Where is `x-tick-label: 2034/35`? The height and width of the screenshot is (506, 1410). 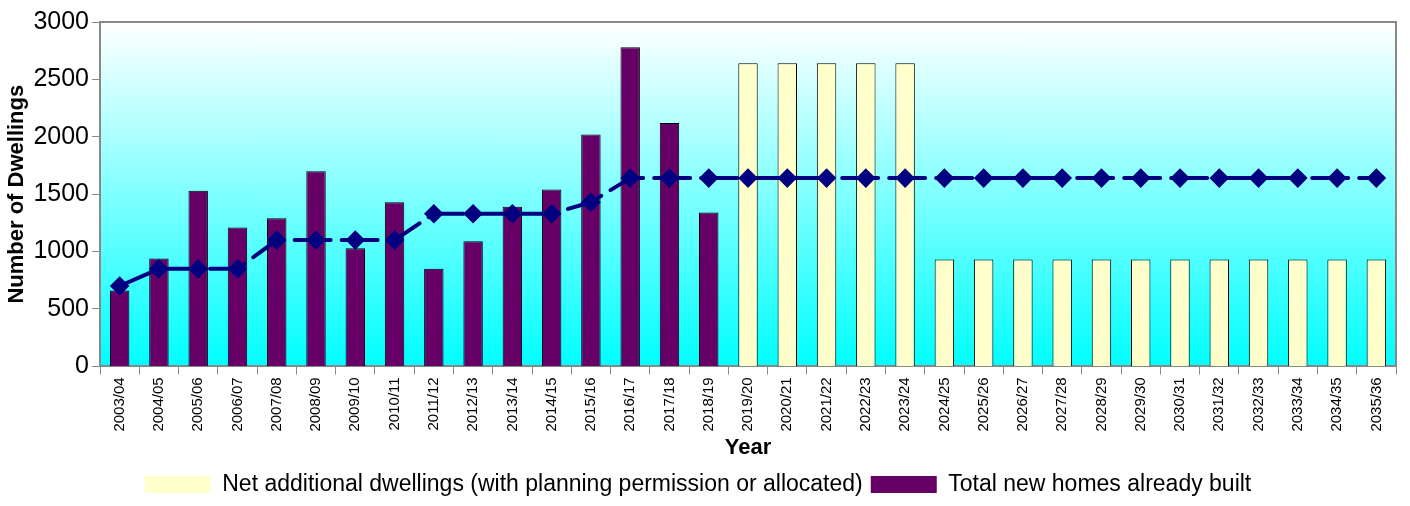
x-tick-label: 2034/35 is located at coordinates (1336, 404).